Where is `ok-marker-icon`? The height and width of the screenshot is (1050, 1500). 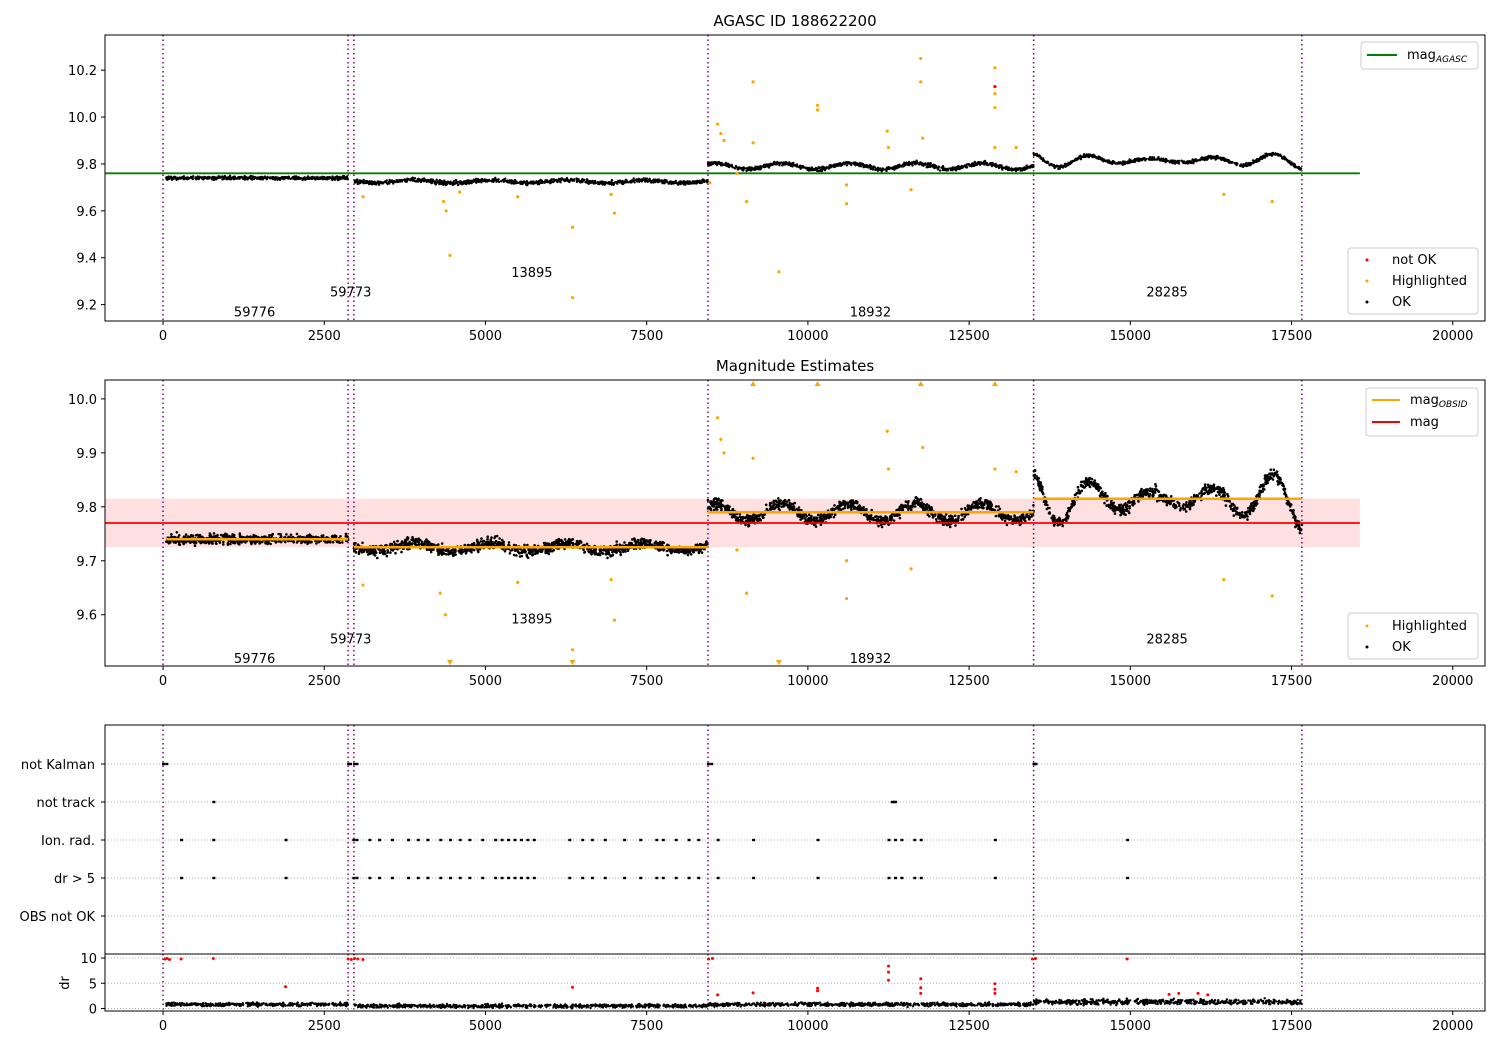 ok-marker-icon is located at coordinates (1367, 302).